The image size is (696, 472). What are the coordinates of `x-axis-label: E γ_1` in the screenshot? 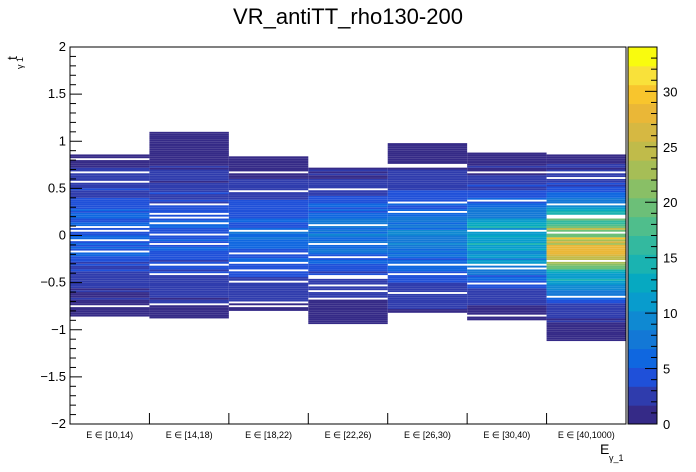 It's located at (612, 452).